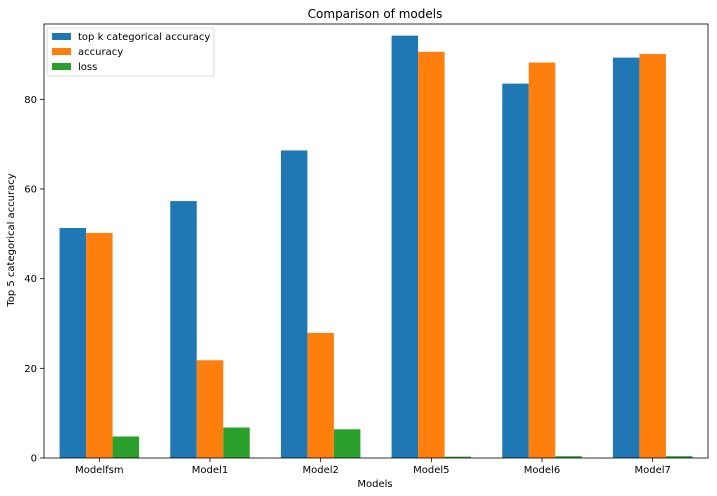 The height and width of the screenshot is (496, 717). I want to click on legend-label: accuracy, so click(100, 52).